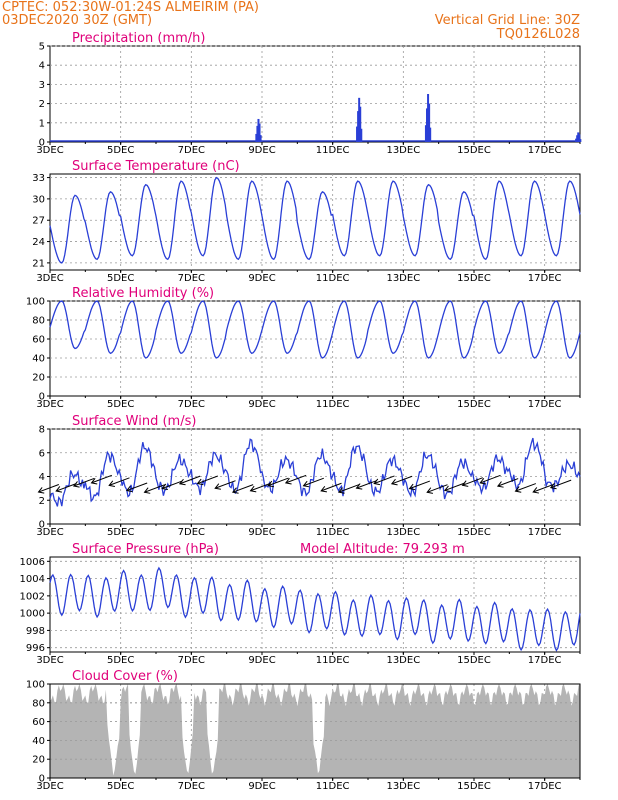 This screenshot has height=800, width=618. I want to click on y-tick-label: 4, so click(42, 477).